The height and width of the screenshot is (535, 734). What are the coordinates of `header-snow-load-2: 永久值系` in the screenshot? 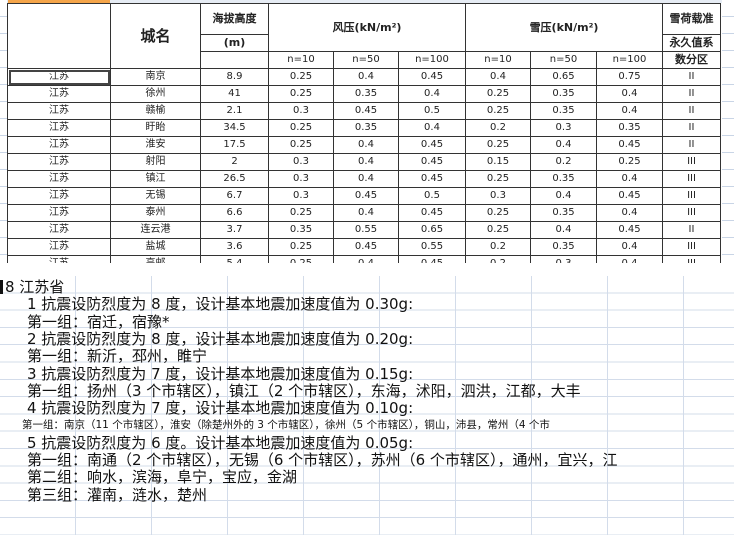 It's located at (691, 43).